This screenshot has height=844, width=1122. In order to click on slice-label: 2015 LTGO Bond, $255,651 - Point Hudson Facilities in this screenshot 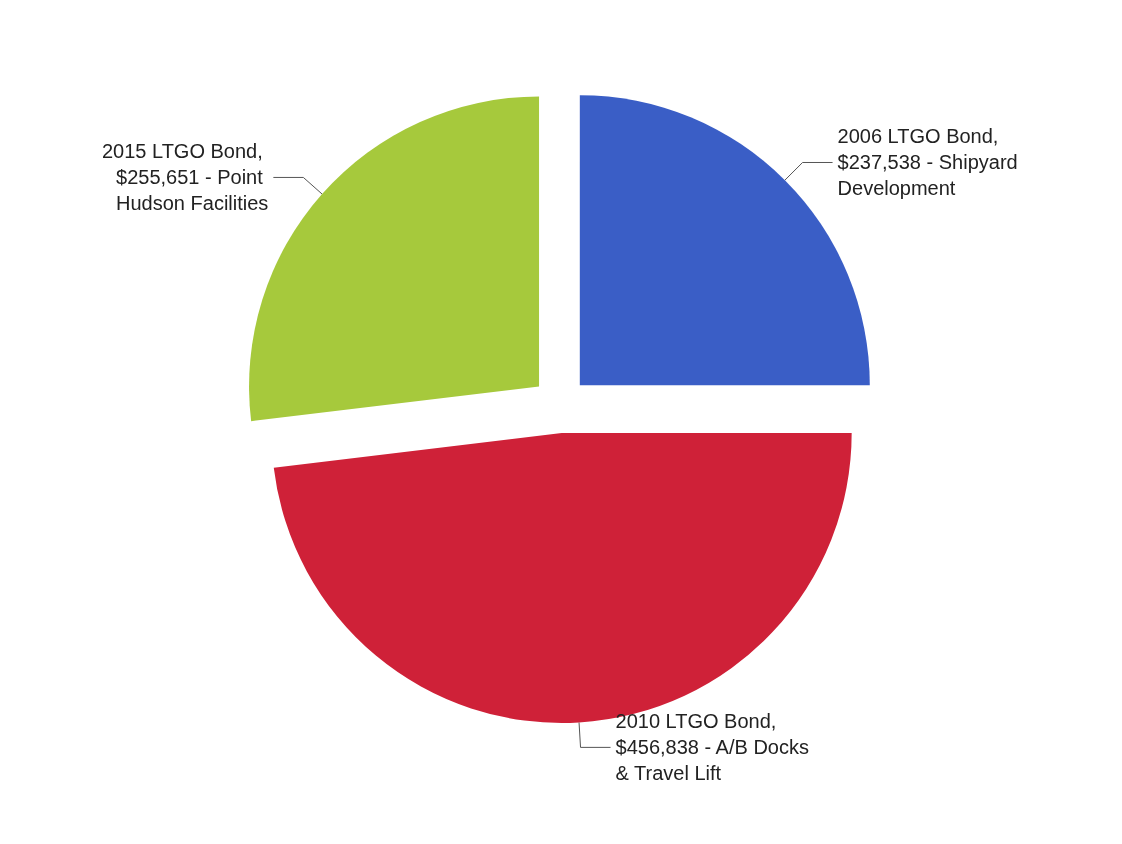, I will do `click(185, 177)`.